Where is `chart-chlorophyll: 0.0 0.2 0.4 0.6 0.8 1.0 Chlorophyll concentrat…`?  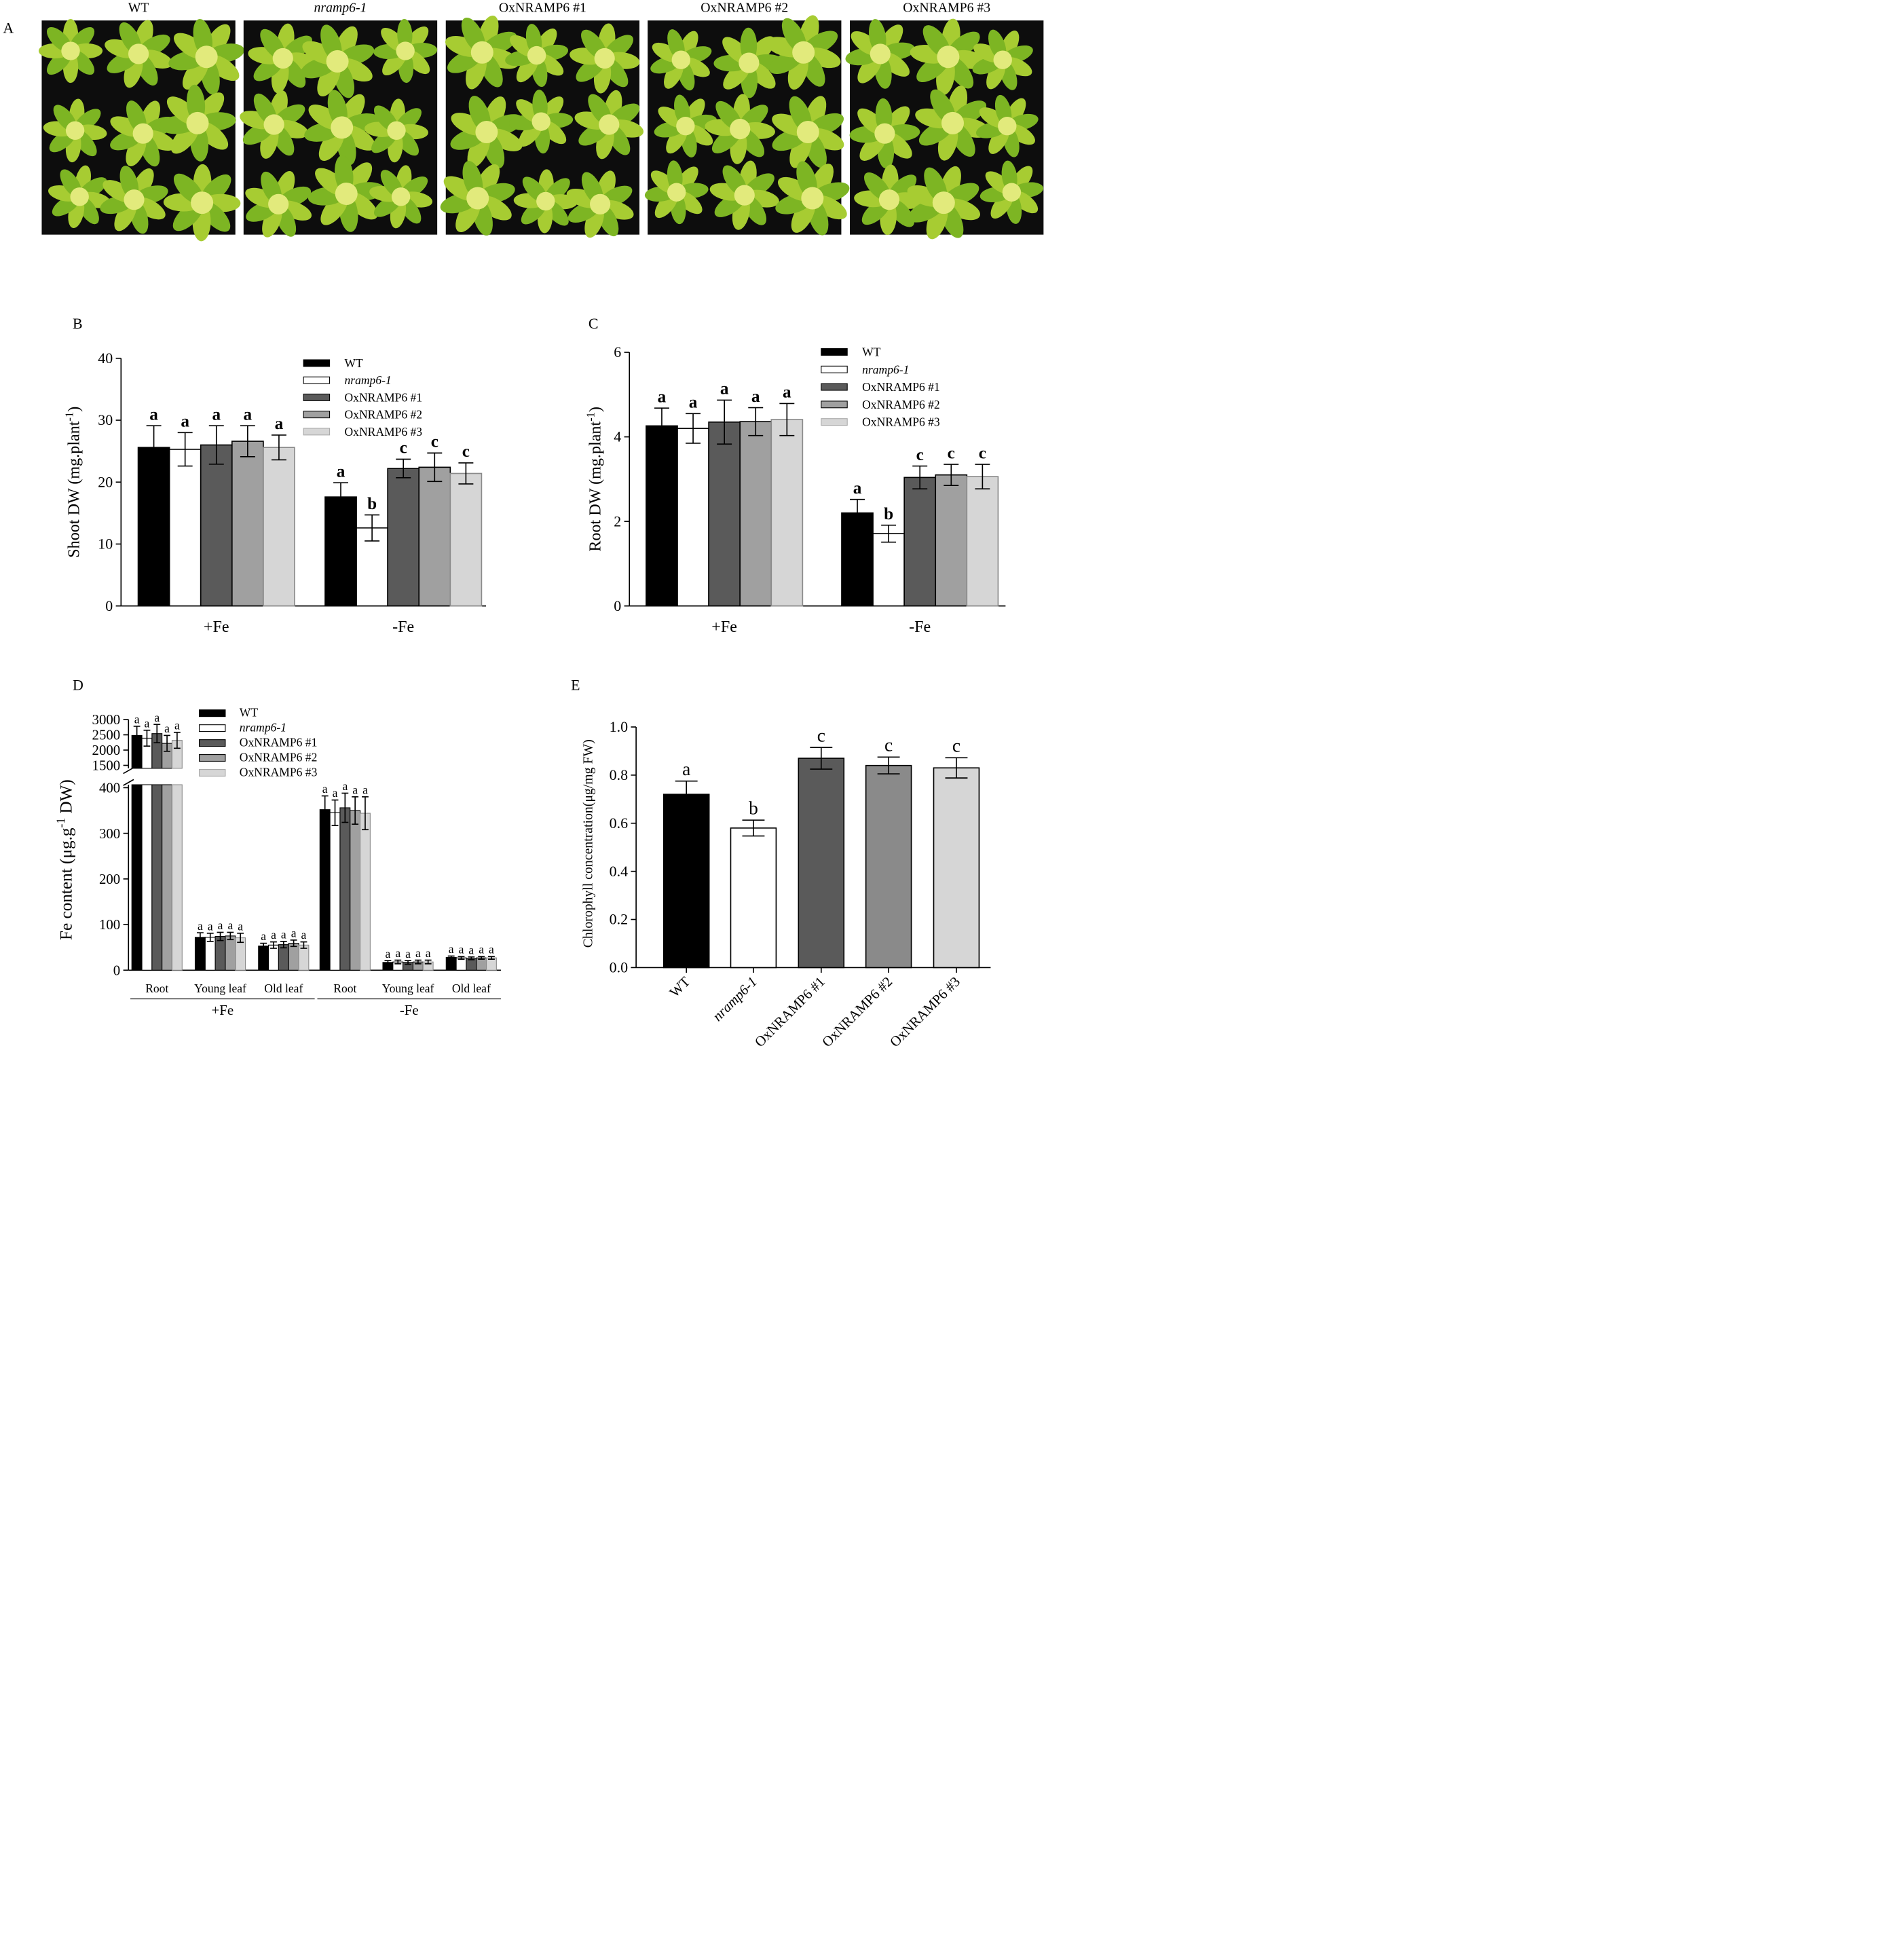
chart-chlorophyll: 0.0 0.2 0.4 0.6 0.8 1.0 Chlorophyll concentrat… is located at coordinates (786, 884).